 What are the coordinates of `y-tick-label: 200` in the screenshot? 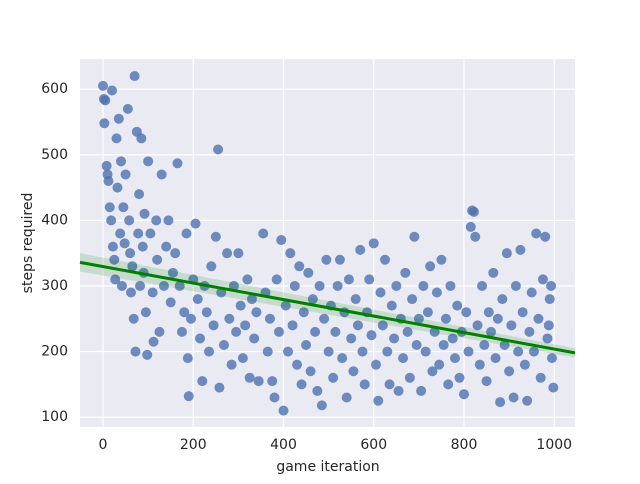 It's located at (54, 352).